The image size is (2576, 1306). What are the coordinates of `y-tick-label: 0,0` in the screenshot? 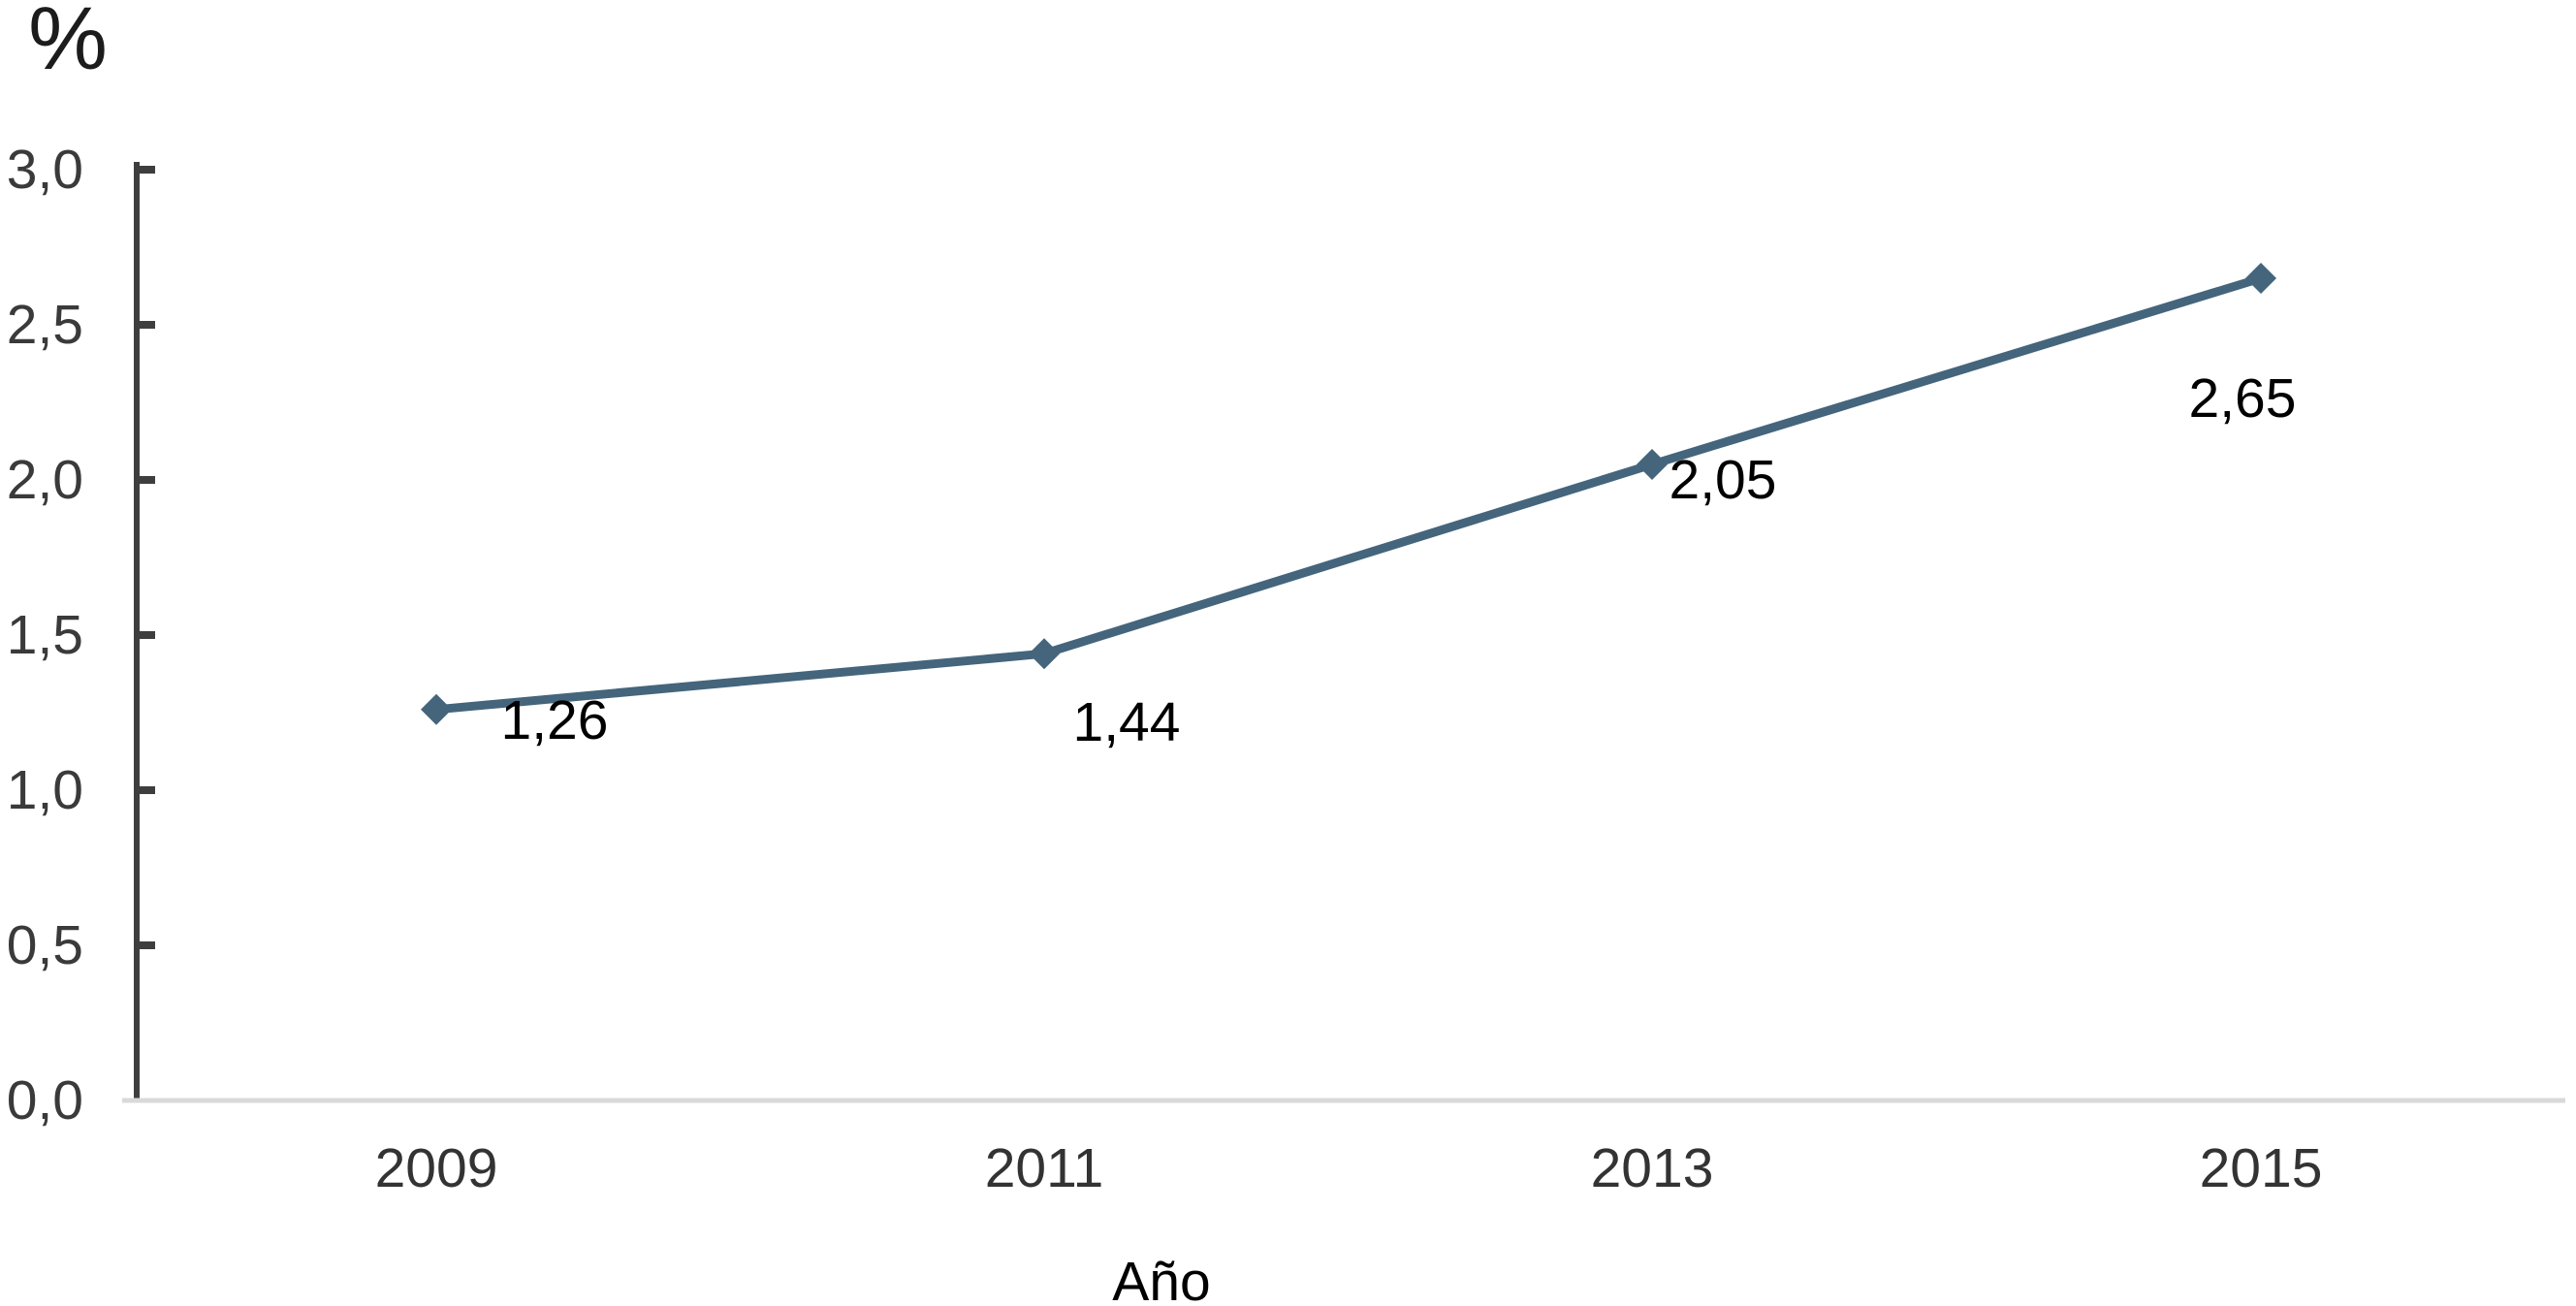 It's located at (44, 1100).